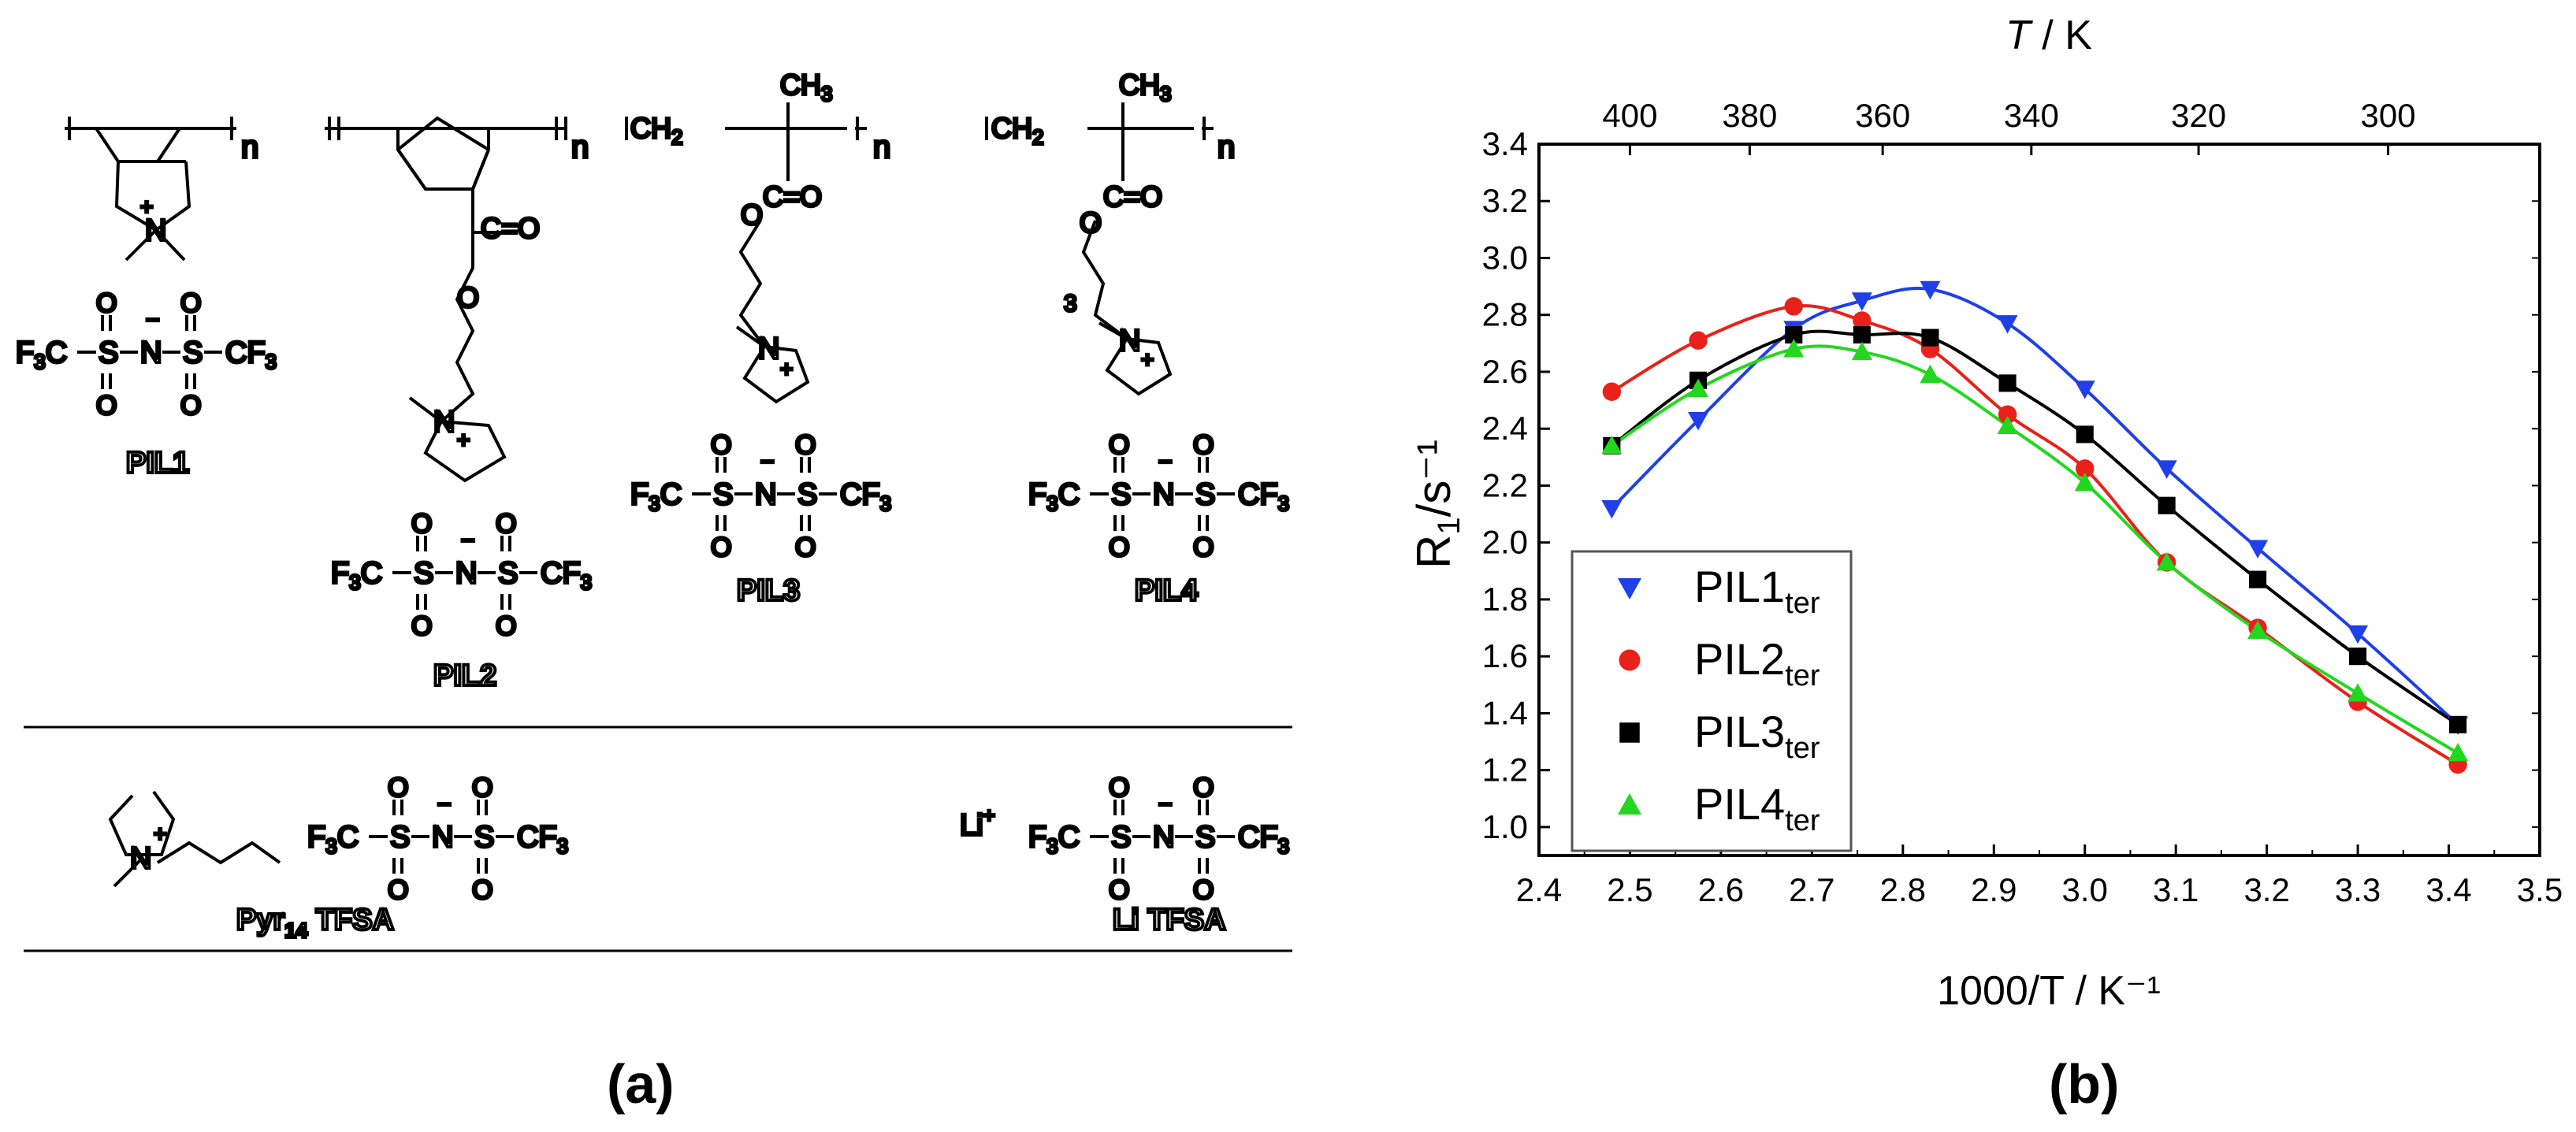  What do you see at coordinates (1505, 655) in the screenshot?
I see `y-tick-label: 1.6` at bounding box center [1505, 655].